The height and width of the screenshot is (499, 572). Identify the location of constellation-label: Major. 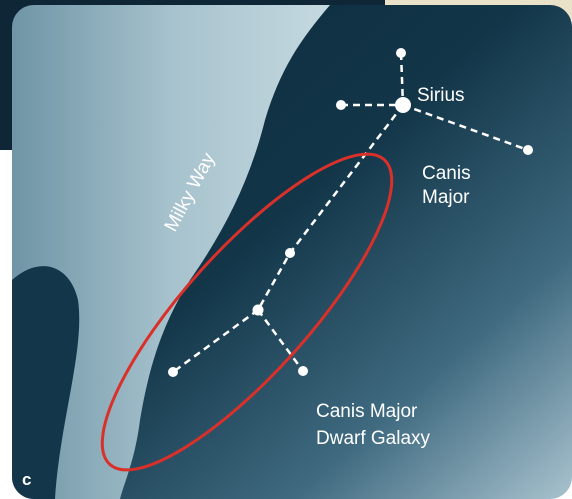
(446, 197).